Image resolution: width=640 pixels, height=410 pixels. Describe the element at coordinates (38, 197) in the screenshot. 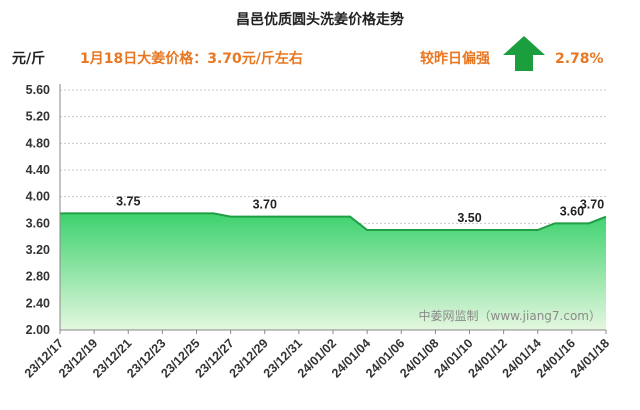

I see `y-tick-label: 4.00` at that location.